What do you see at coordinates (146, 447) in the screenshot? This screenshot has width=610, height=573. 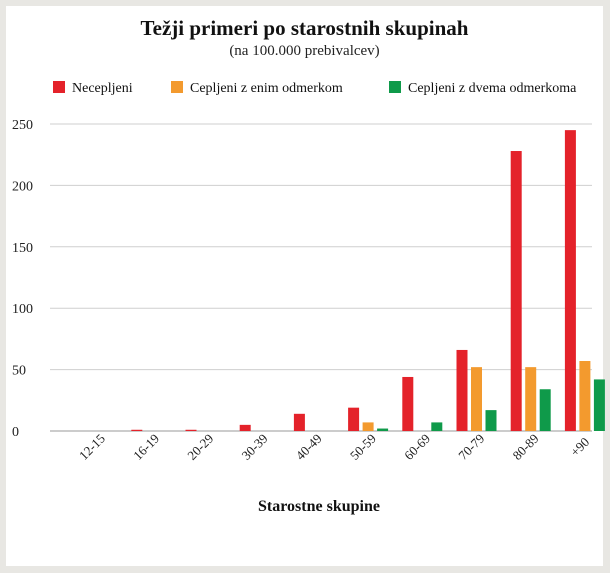 I see `x-tick-label: 16-19` at bounding box center [146, 447].